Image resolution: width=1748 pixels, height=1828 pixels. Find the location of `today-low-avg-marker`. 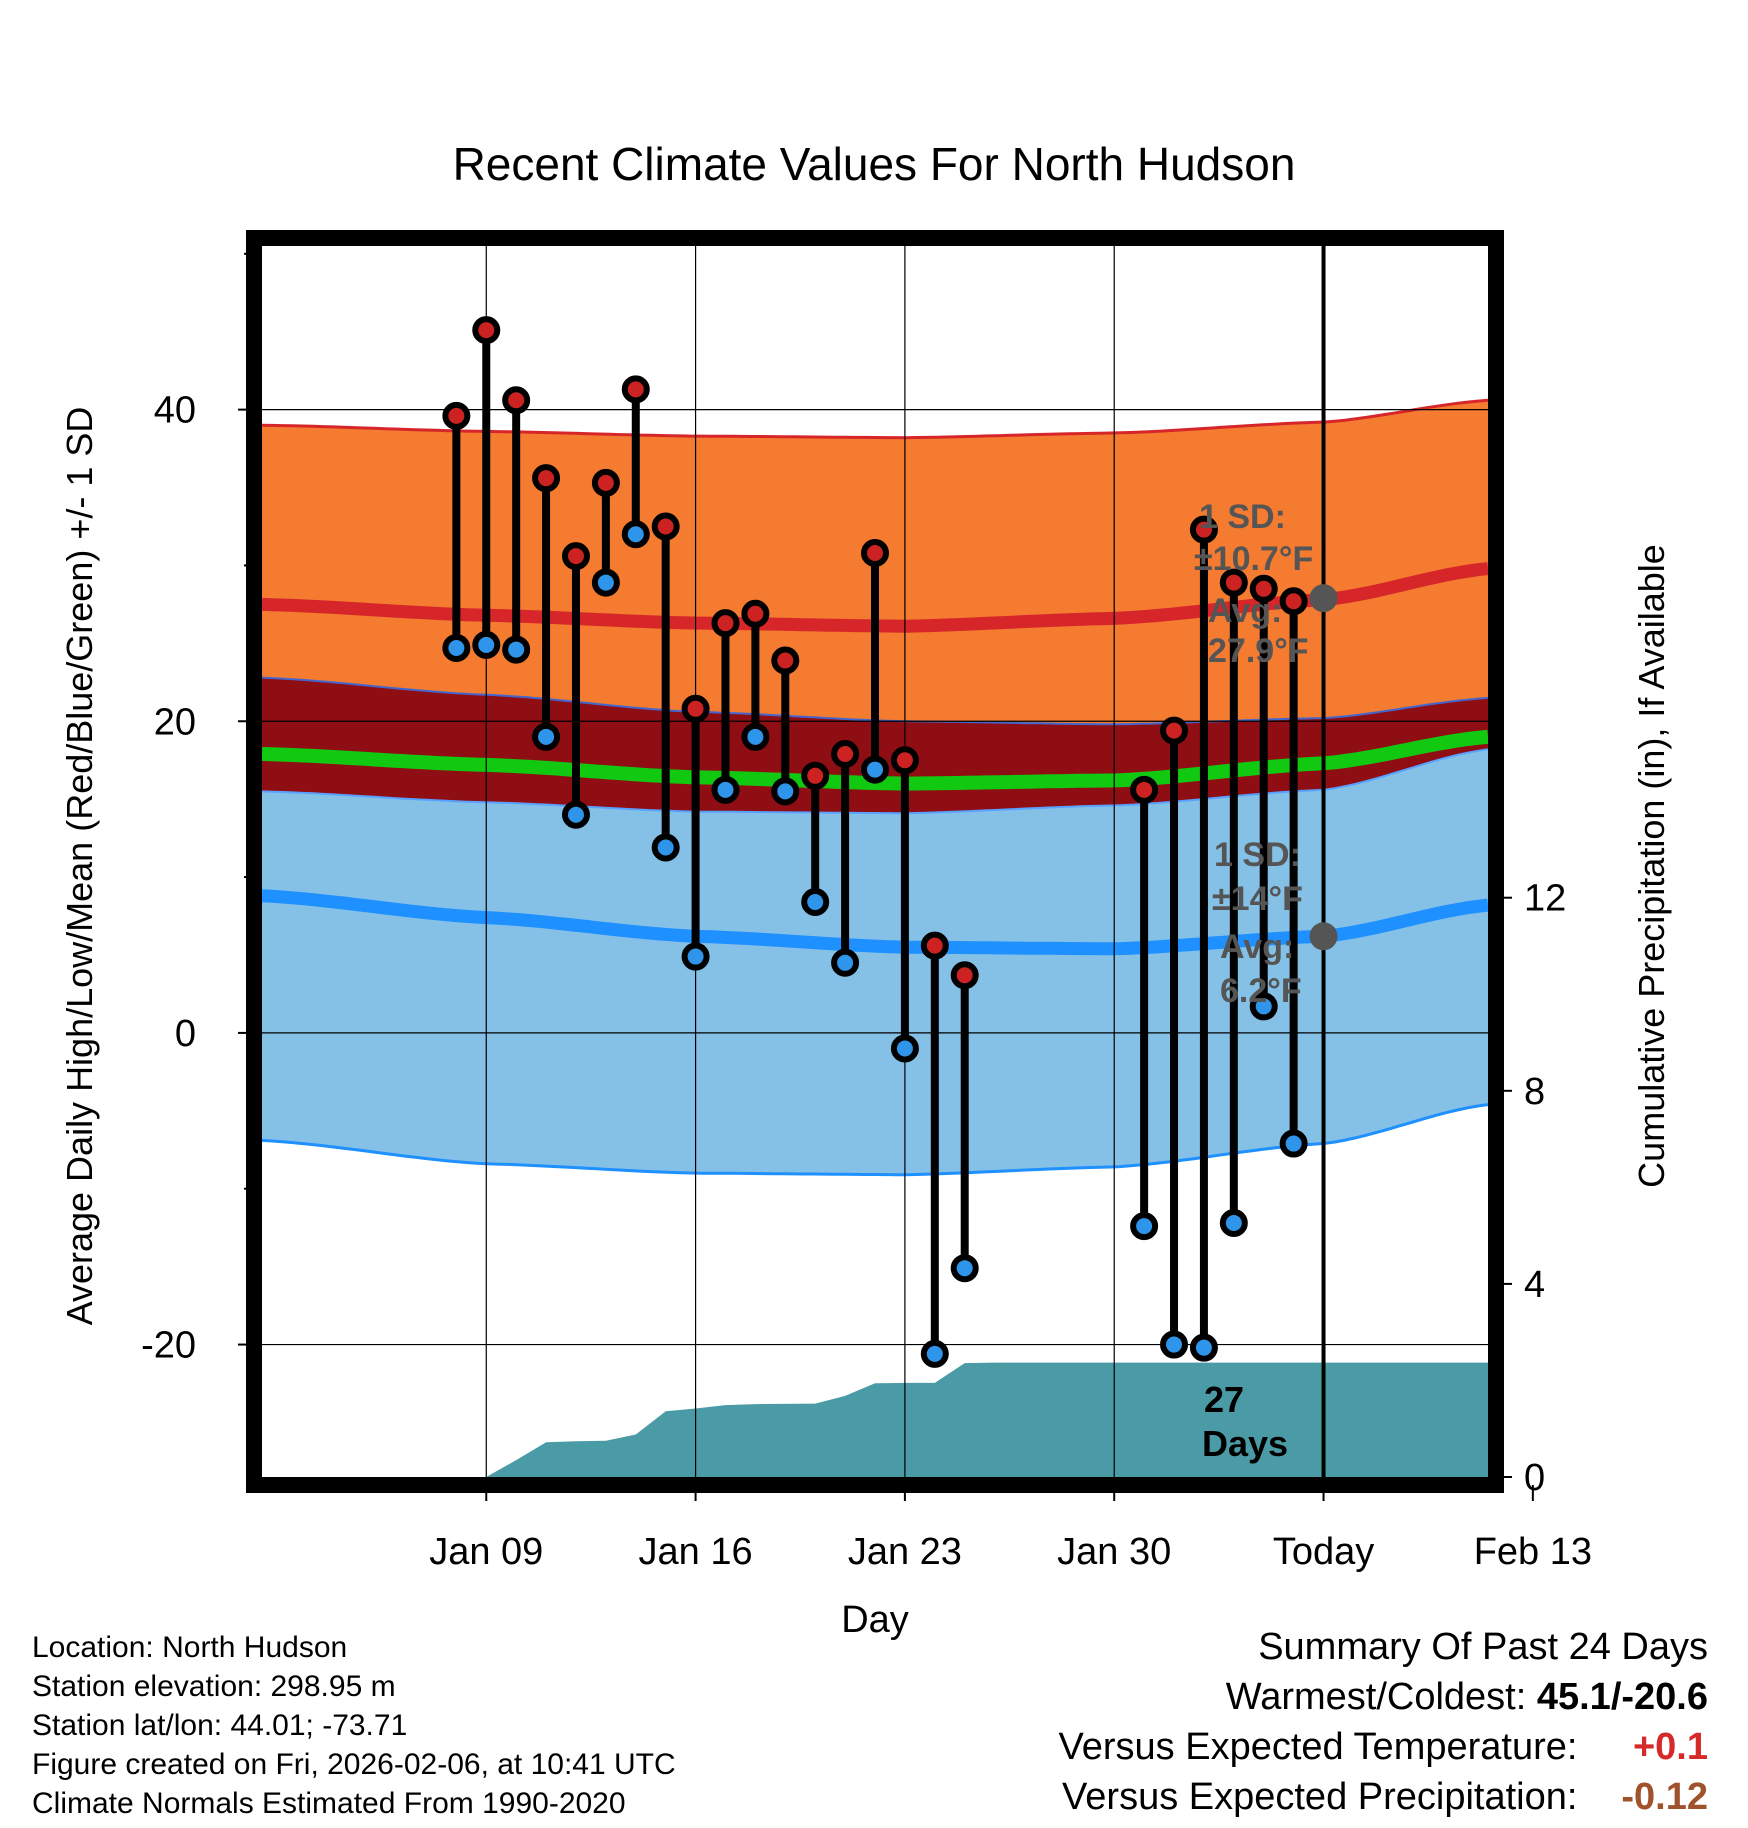

today-low-avg-marker is located at coordinates (1323, 936).